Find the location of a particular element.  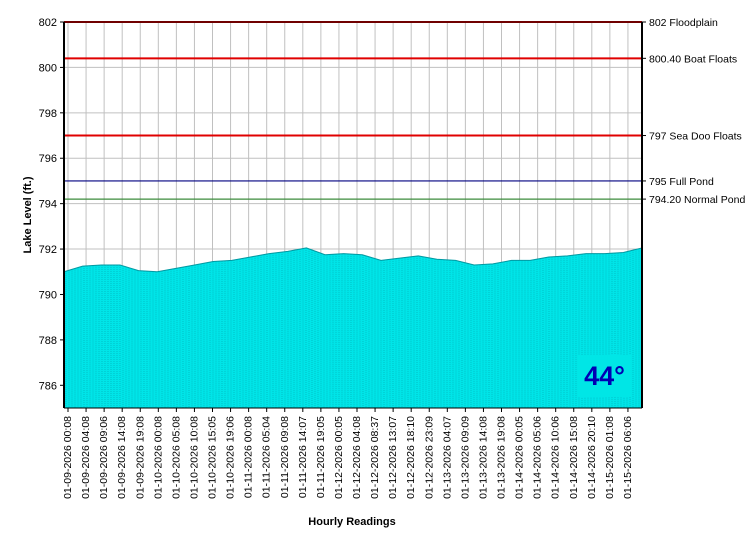

y-tick-label: 794 is located at coordinates (48, 205).